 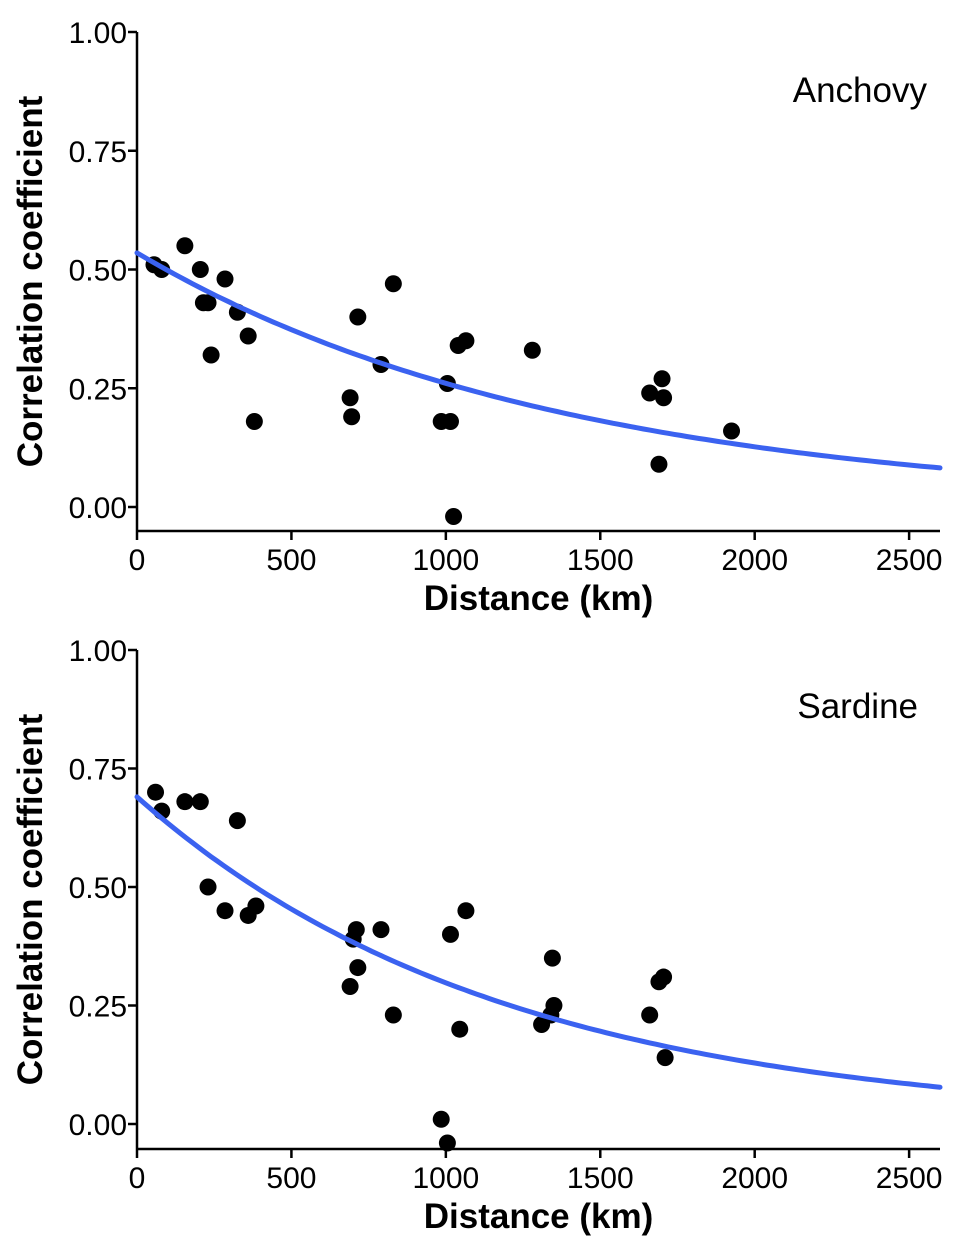 I want to click on panel-label: Anchovy, so click(x=860, y=90).